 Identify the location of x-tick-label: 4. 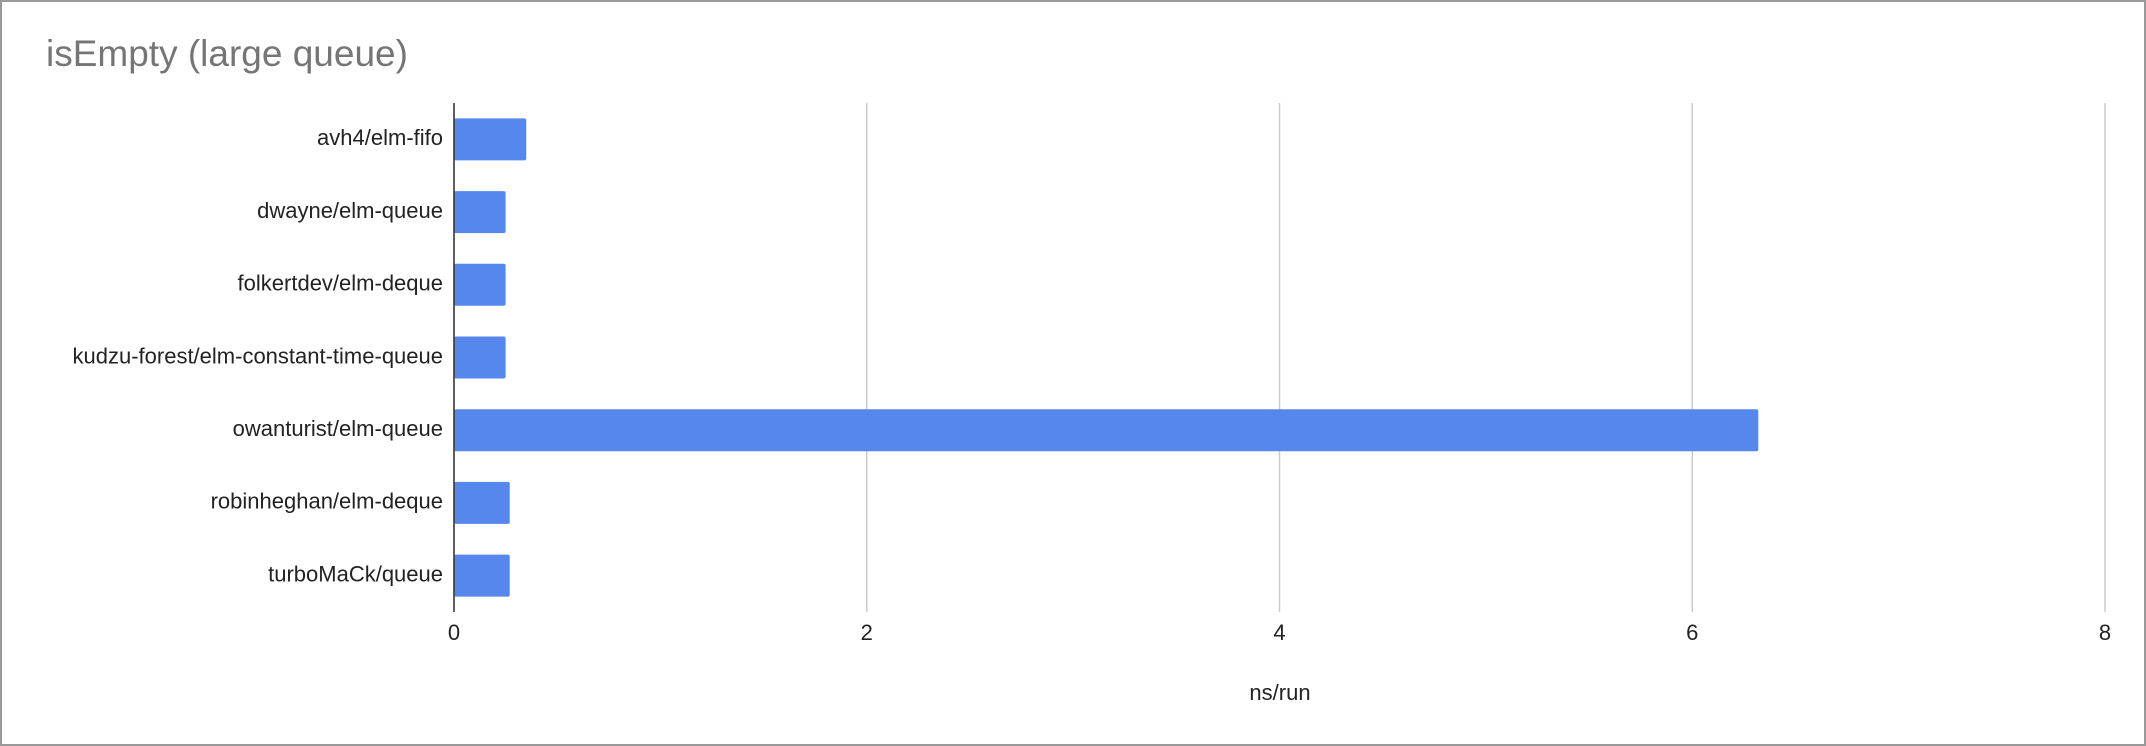
(1279, 632).